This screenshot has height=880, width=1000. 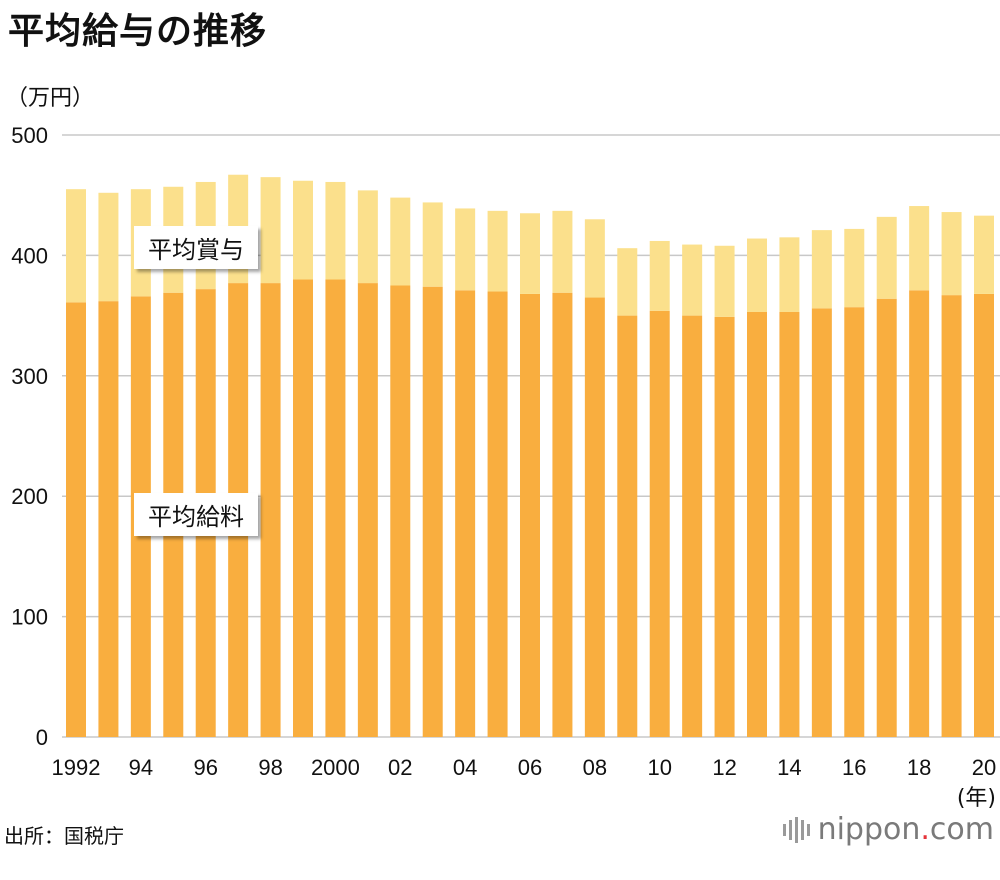 I want to click on x-tick-label: 18, so click(x=919, y=767).